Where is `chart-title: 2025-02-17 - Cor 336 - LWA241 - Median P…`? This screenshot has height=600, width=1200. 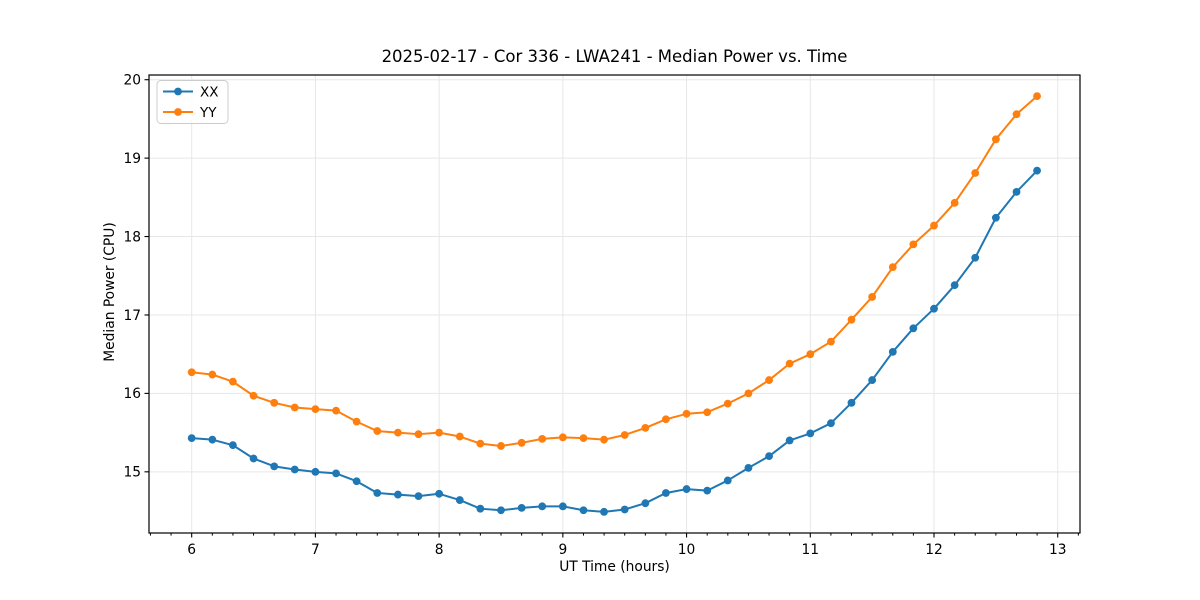
chart-title: 2025-02-17 - Cor 336 - LWA241 - Median P… is located at coordinates (614, 56).